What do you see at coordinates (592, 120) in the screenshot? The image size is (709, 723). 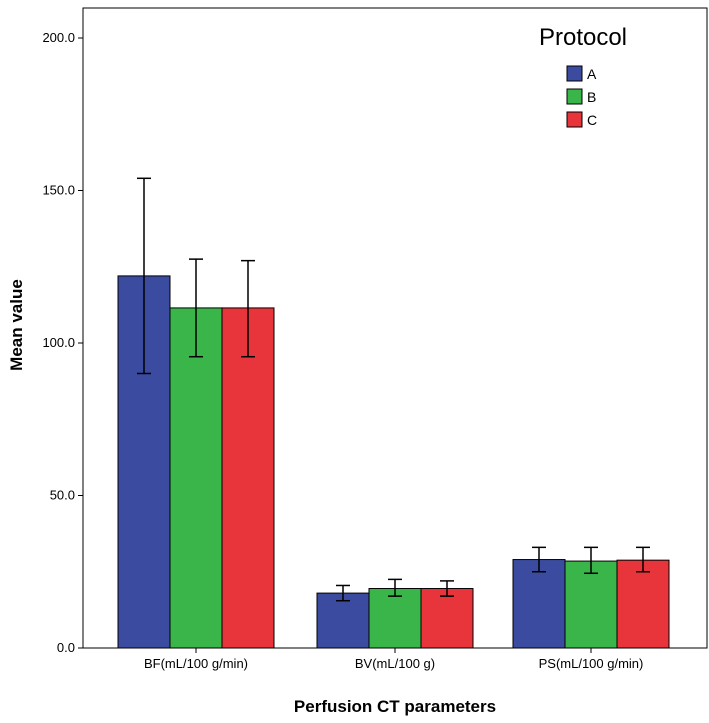 I see `legend-label-c: C` at bounding box center [592, 120].